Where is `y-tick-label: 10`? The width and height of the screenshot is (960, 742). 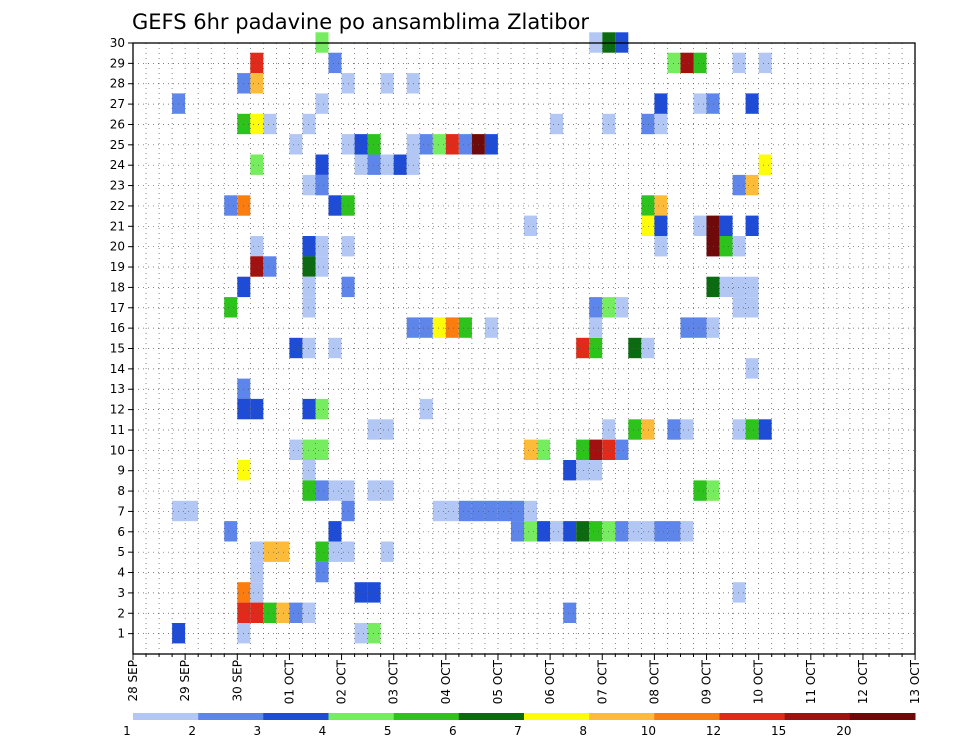
y-tick-label: 10 is located at coordinates (117, 450).